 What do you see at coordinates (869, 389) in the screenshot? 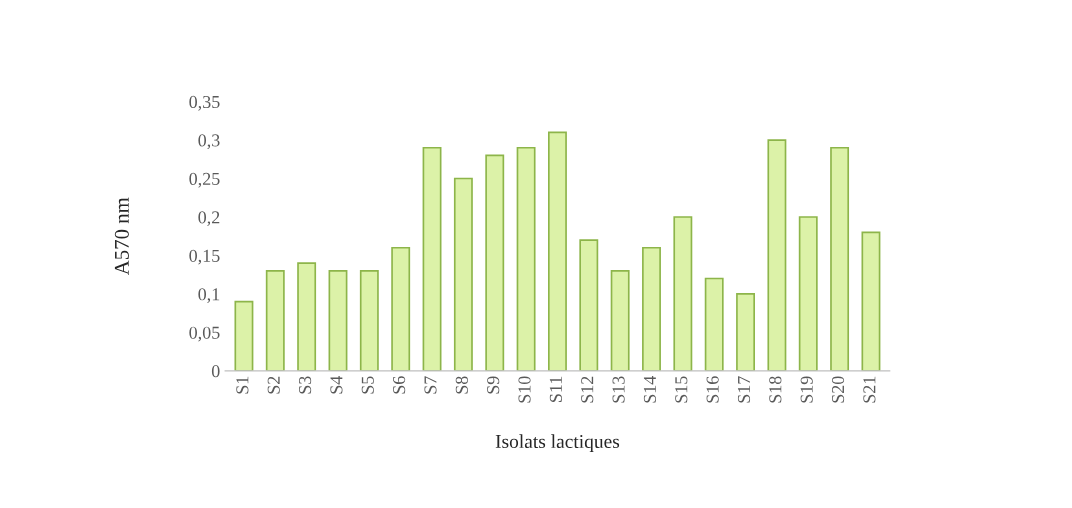
I see `x-tick-label: S21` at bounding box center [869, 389].